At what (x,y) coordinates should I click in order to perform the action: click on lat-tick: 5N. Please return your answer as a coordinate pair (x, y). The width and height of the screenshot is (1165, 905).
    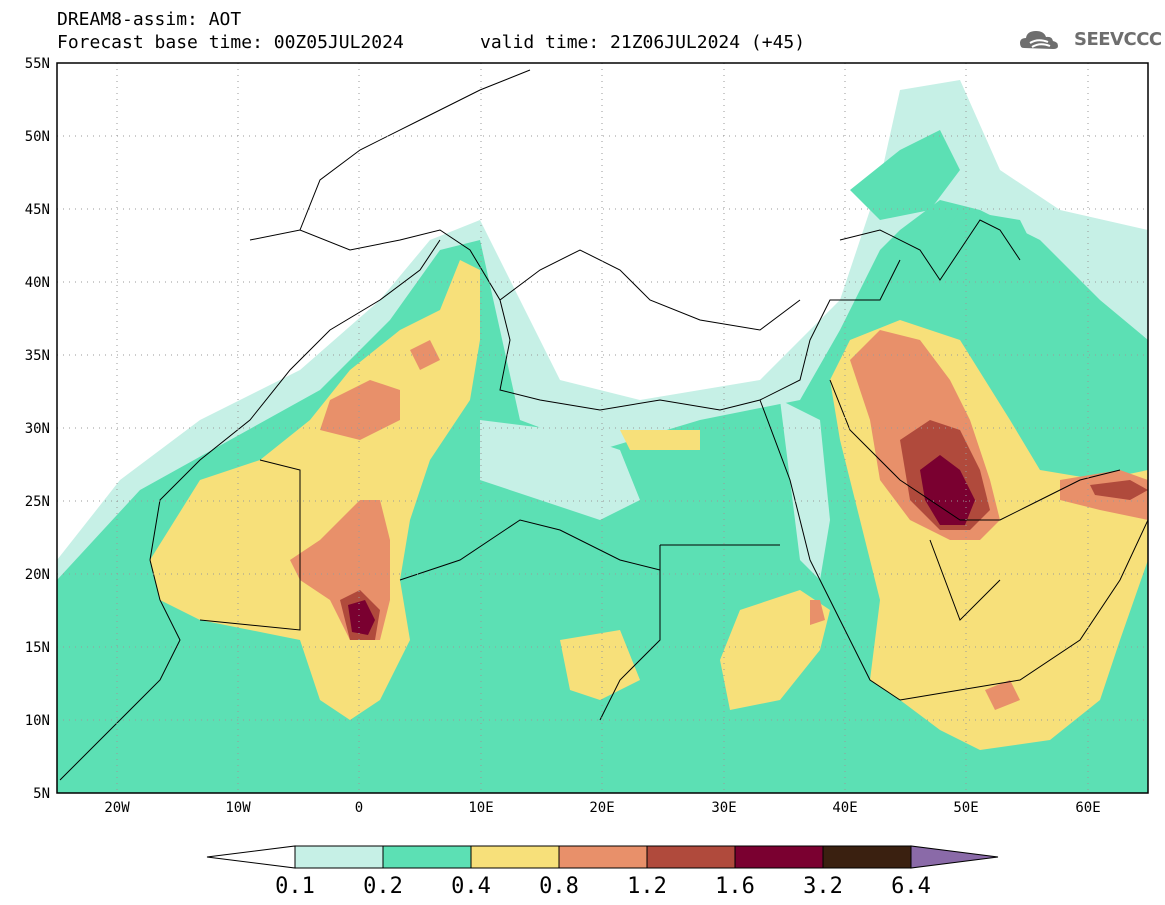
    Looking at the image, I should click on (41, 794).